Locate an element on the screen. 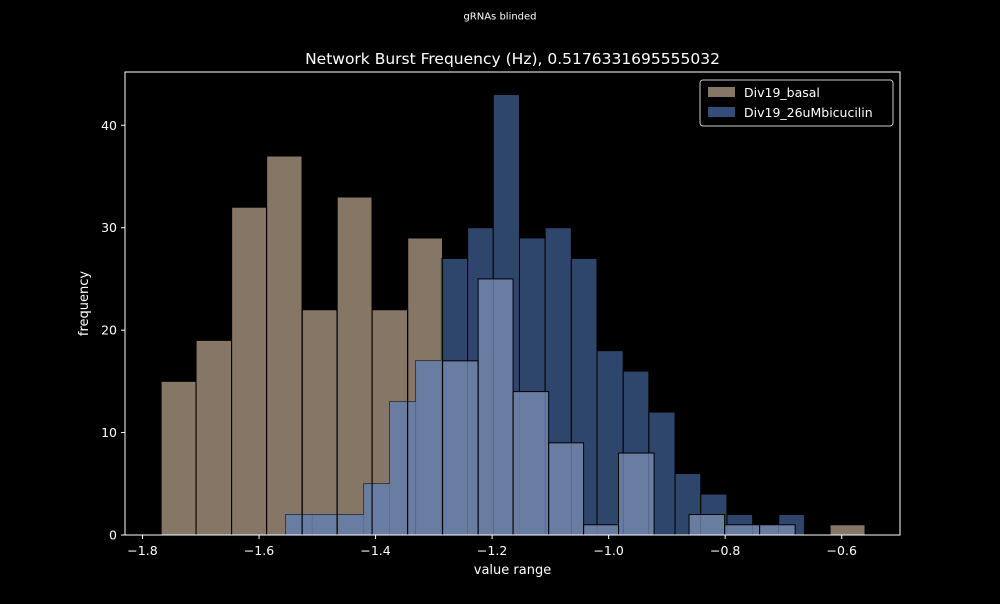  y-tick-label: 0 is located at coordinates (113, 535).